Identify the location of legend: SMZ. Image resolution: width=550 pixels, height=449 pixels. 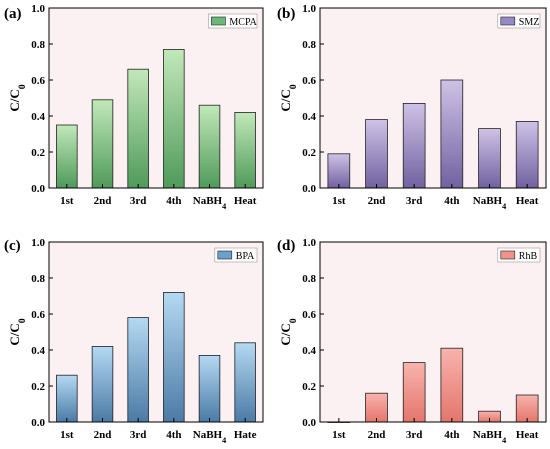
(519, 21).